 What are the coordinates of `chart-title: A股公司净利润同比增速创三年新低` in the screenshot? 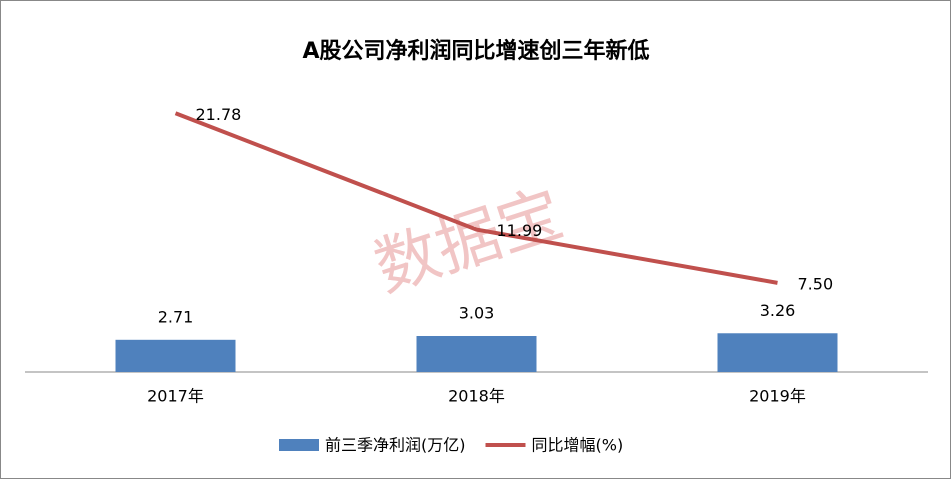 It's located at (475, 51).